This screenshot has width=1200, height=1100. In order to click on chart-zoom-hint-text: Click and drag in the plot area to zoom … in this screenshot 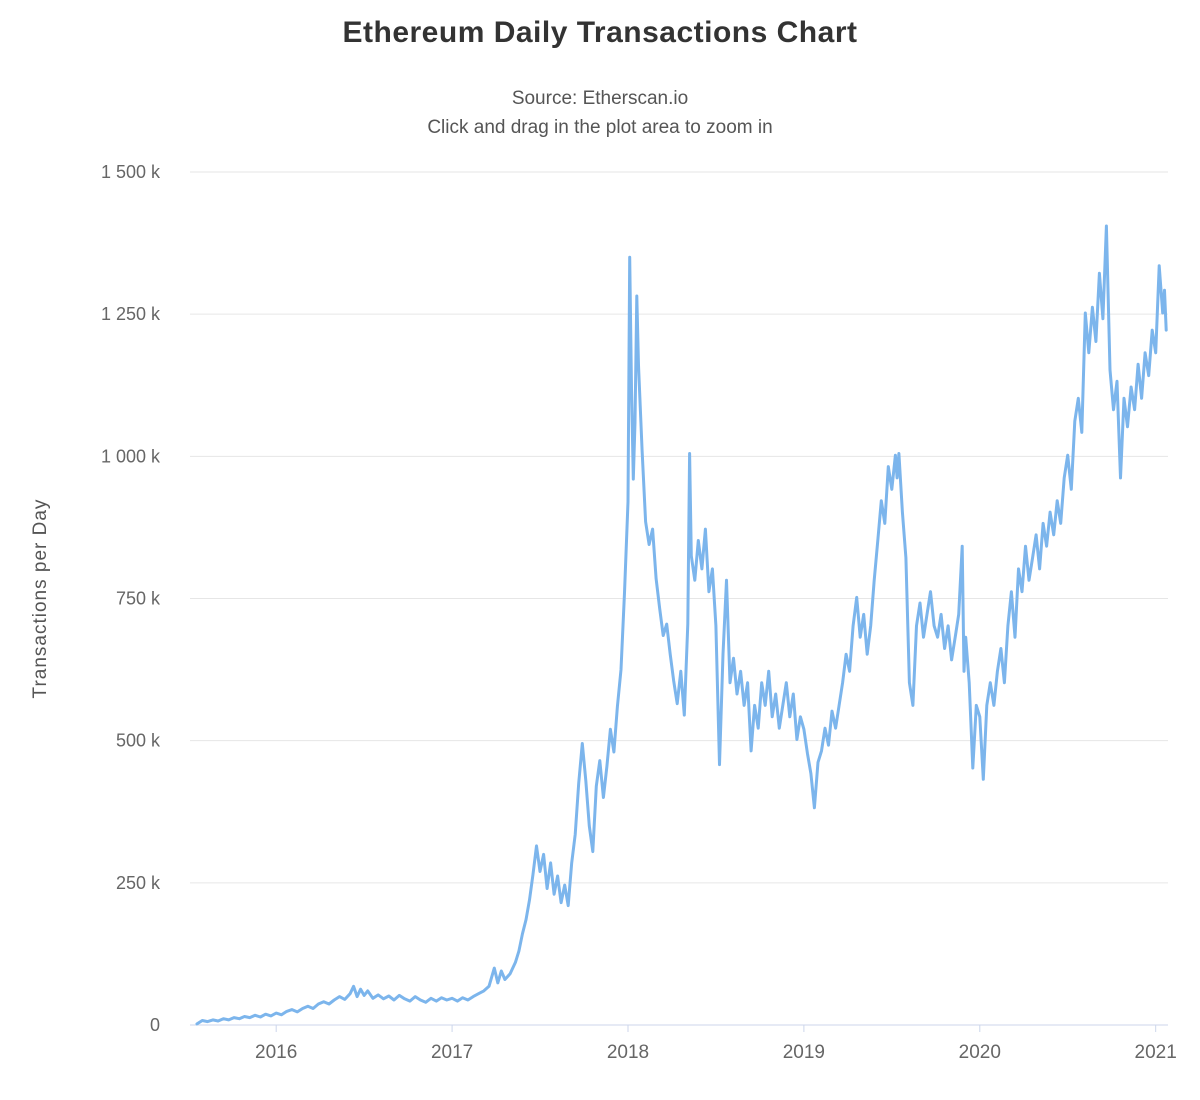, I will do `click(600, 127)`.